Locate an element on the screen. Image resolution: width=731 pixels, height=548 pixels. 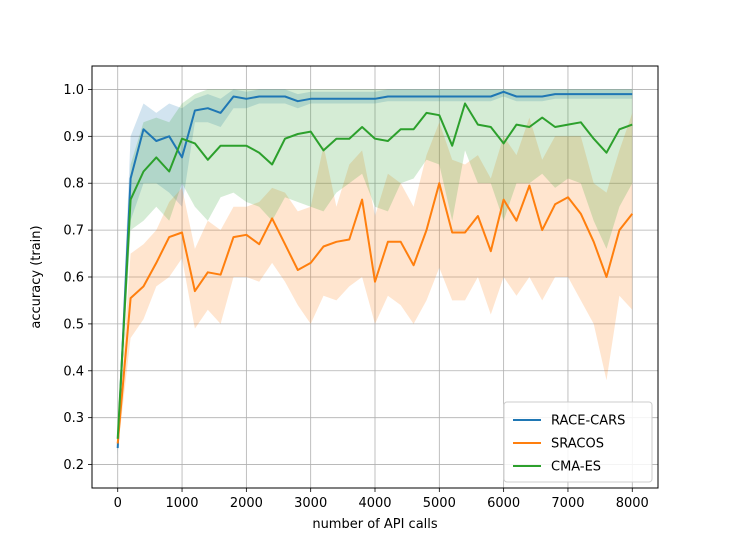
x-tick-label: 5000 is located at coordinates (439, 503).